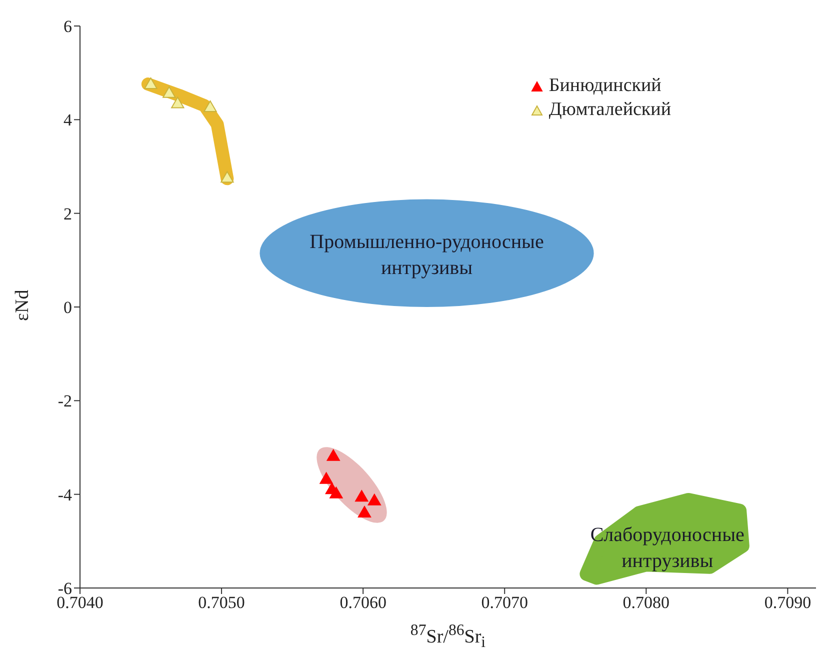 Image resolution: width=821 pixels, height=669 pixels. What do you see at coordinates (788, 602) in the screenshot?
I see `x-tick-label: 0.7090` at bounding box center [788, 602].